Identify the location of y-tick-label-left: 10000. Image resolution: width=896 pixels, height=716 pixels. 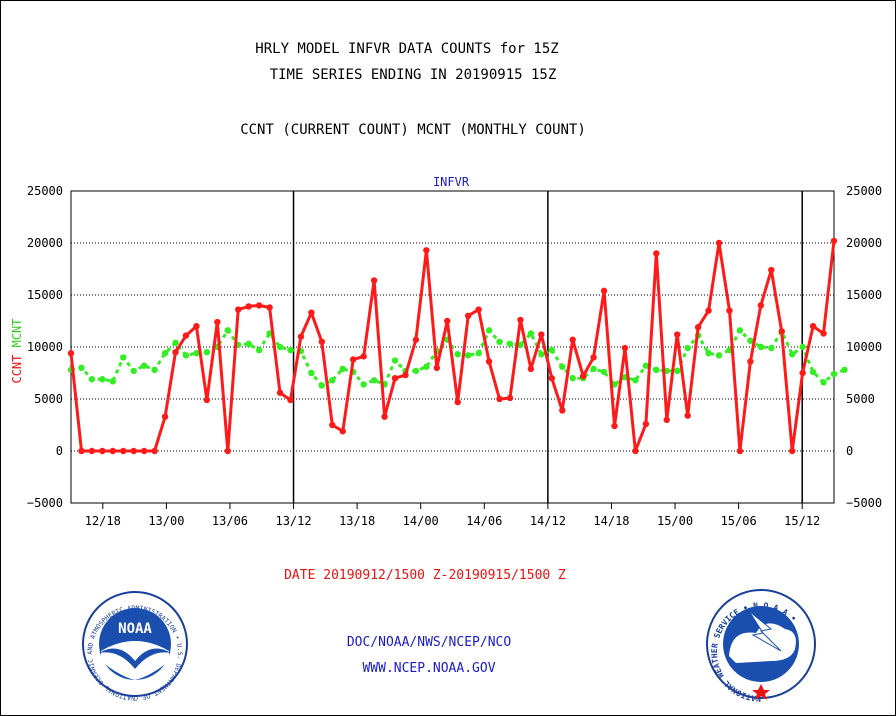
(45, 347).